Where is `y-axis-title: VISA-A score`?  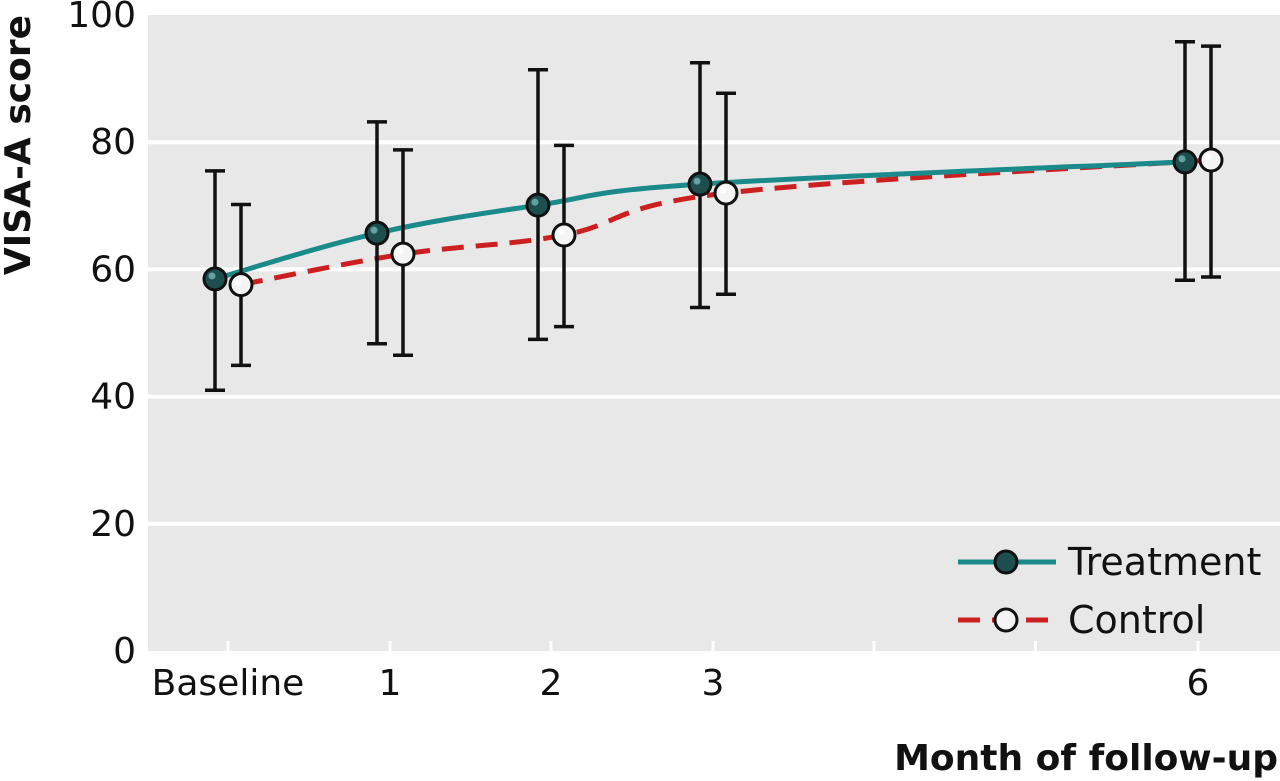 y-axis-title: VISA-A score is located at coordinates (19, 145).